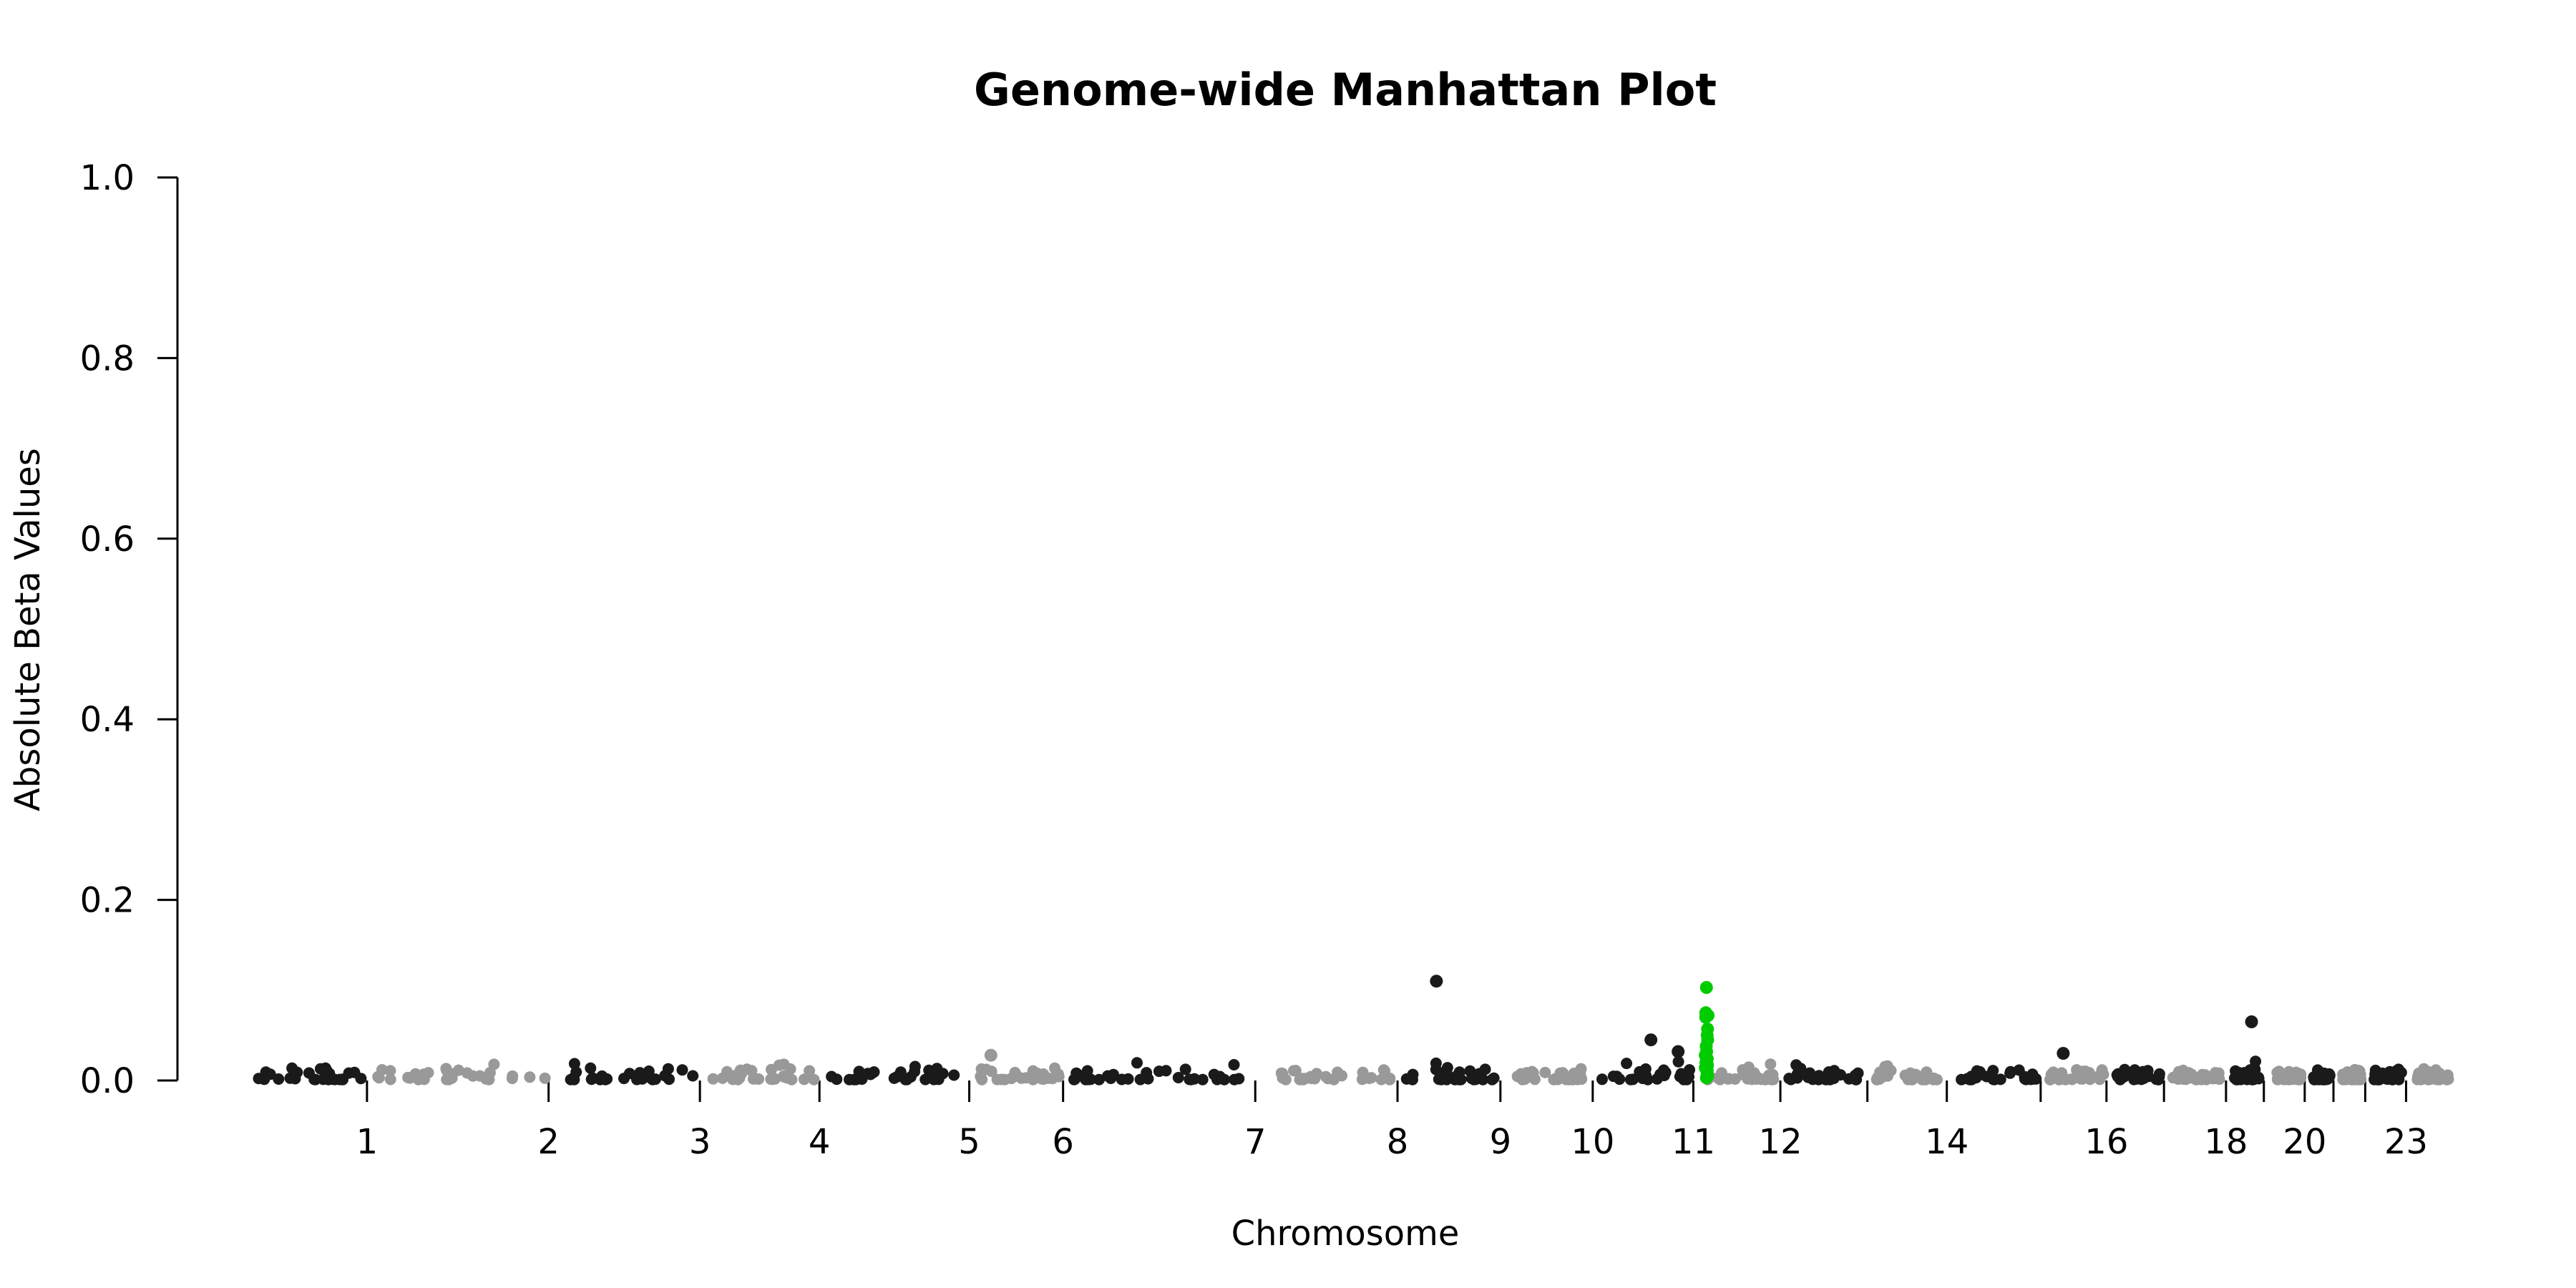 This screenshot has width=2576, height=1288. Describe the element at coordinates (1693, 1142) in the screenshot. I see `x-tick-label: 11` at that location.